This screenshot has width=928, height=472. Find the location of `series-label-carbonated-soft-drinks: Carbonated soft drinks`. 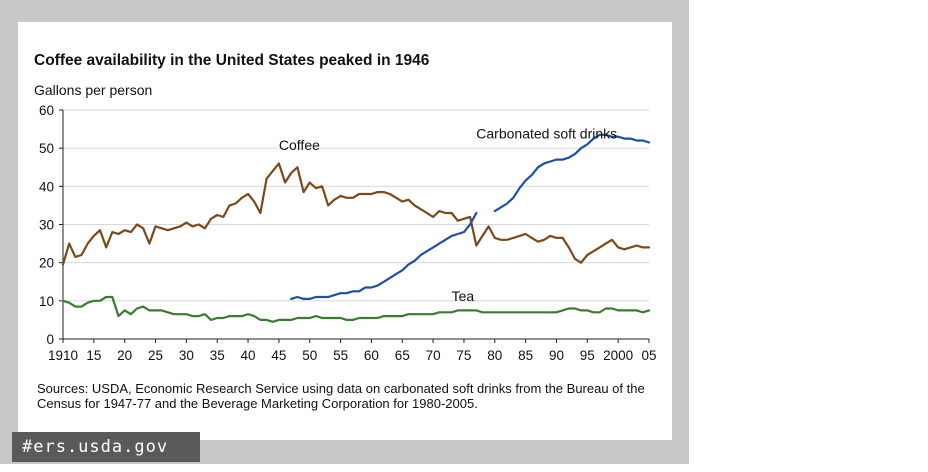

series-label-carbonated-soft-drinks: Carbonated soft drinks is located at coordinates (546, 134).